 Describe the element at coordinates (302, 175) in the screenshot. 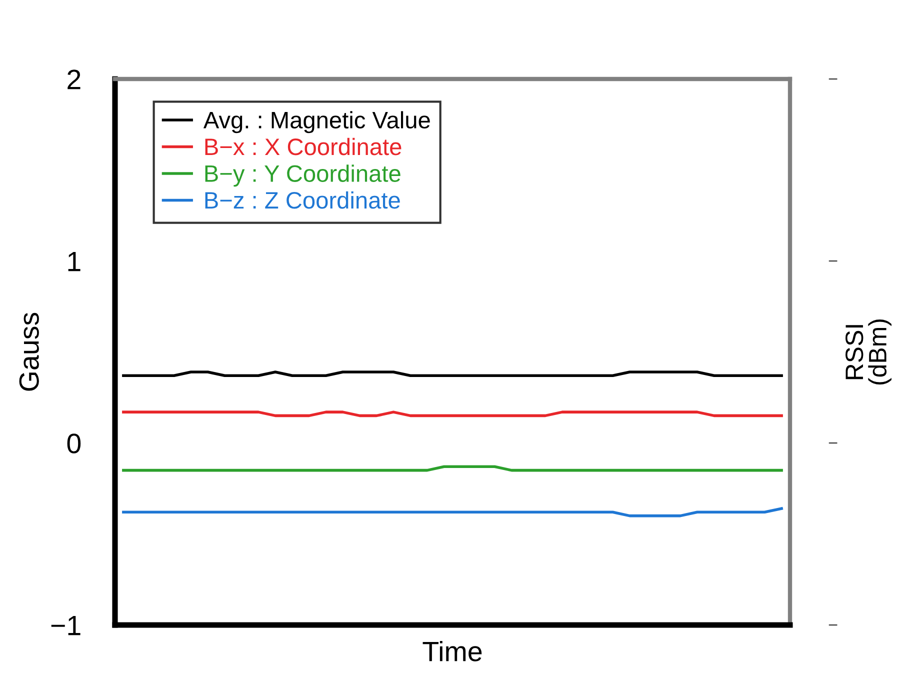

I see `legend-label: B−y : Y Coordinate` at that location.